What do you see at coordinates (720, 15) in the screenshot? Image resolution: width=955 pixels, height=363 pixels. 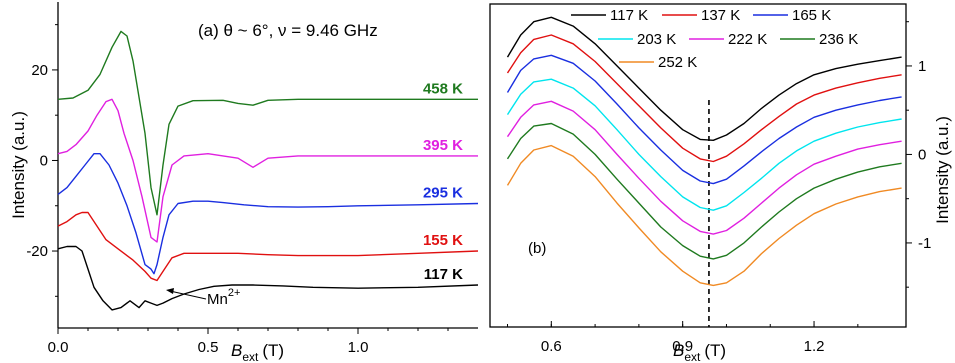 I see `legend-label-137-k: 137 K` at bounding box center [720, 15].